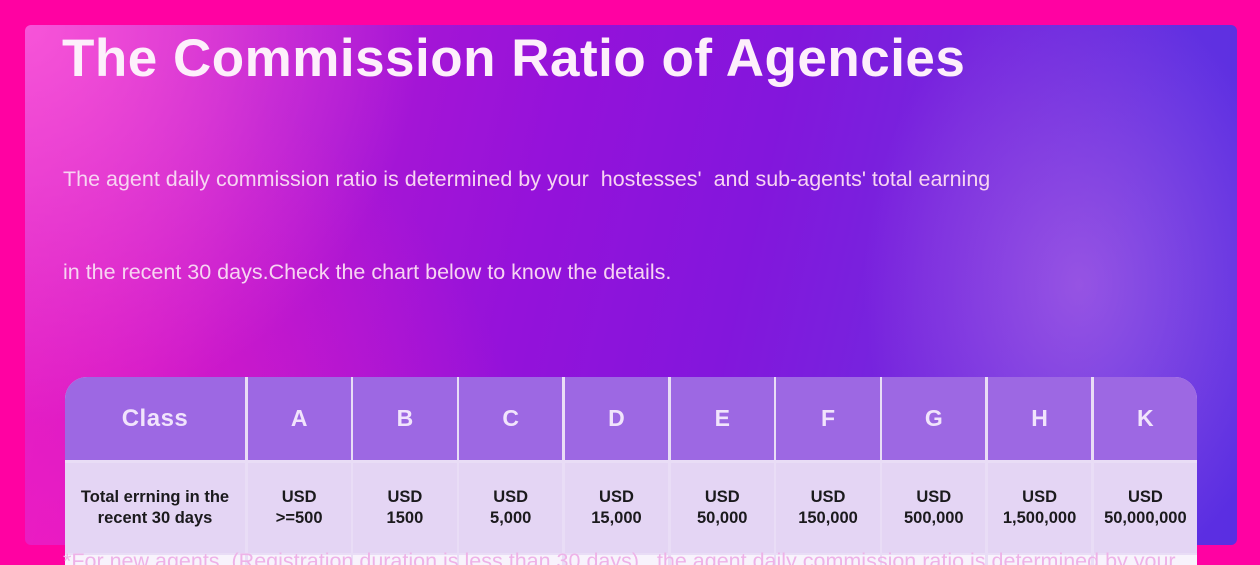 The width and height of the screenshot is (1260, 565). I want to click on table-header-class-c: C, so click(511, 418).